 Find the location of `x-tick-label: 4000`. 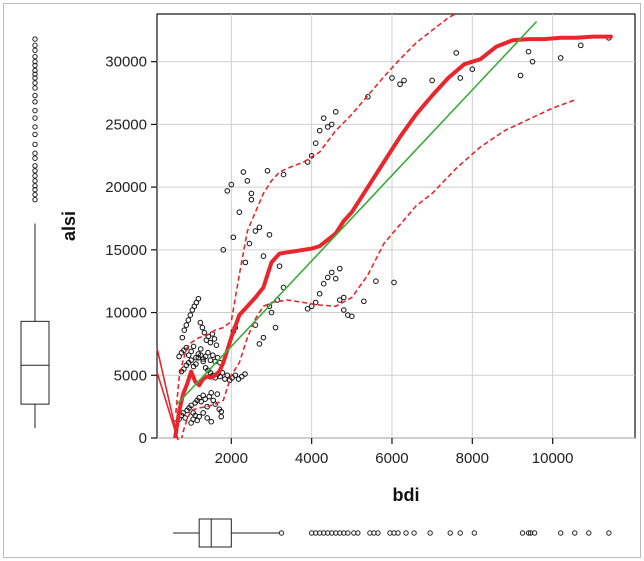

x-tick-label: 4000 is located at coordinates (311, 458).